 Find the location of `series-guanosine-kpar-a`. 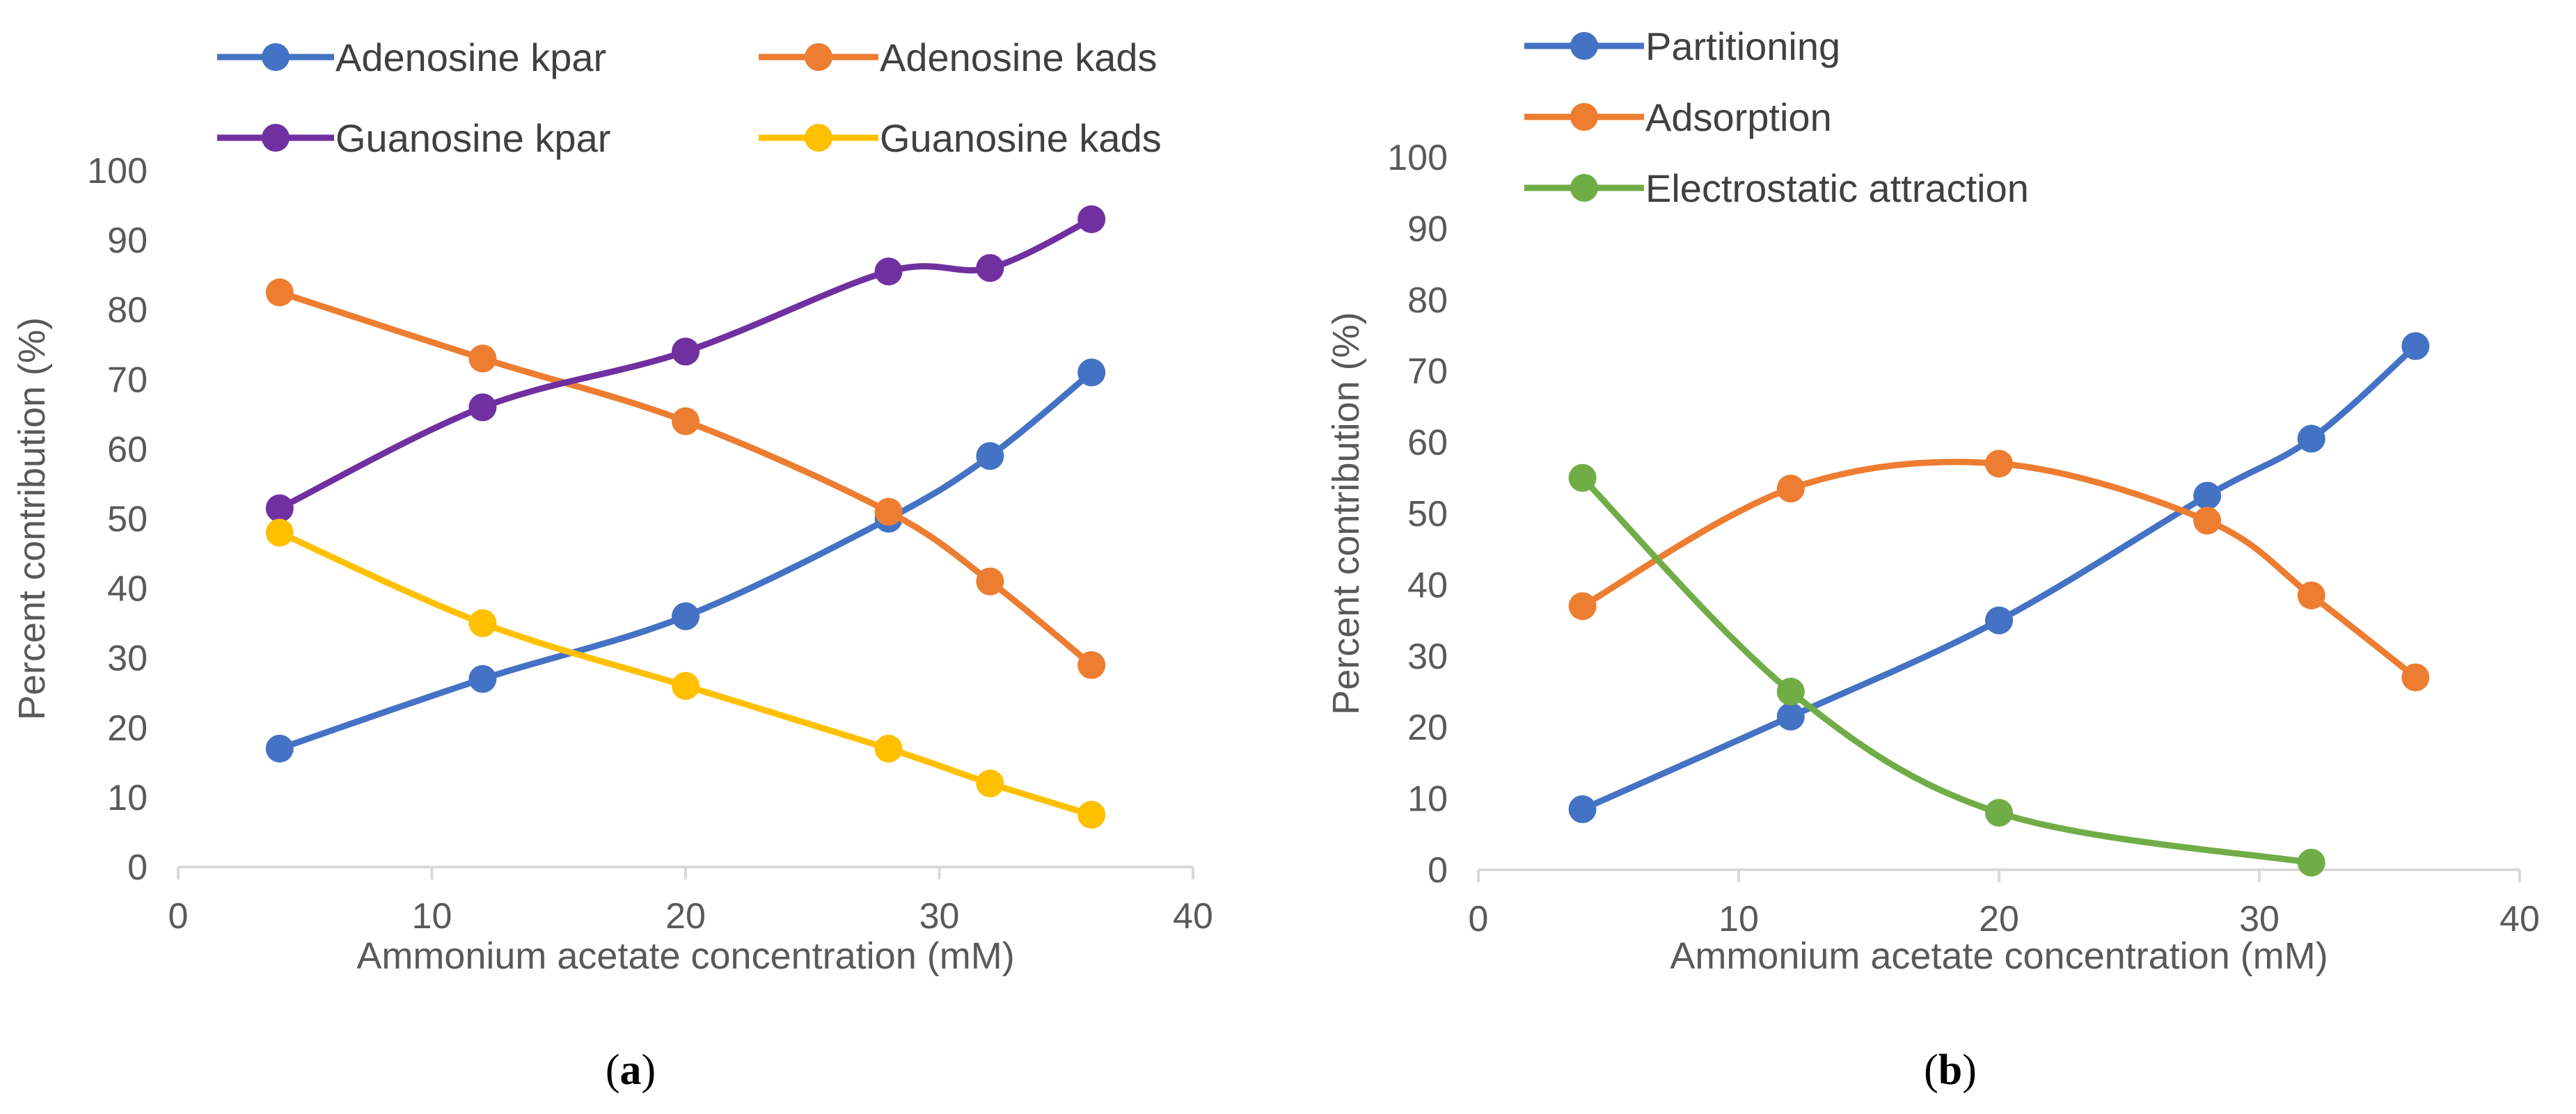

series-guanosine-kpar-a is located at coordinates (685, 364).